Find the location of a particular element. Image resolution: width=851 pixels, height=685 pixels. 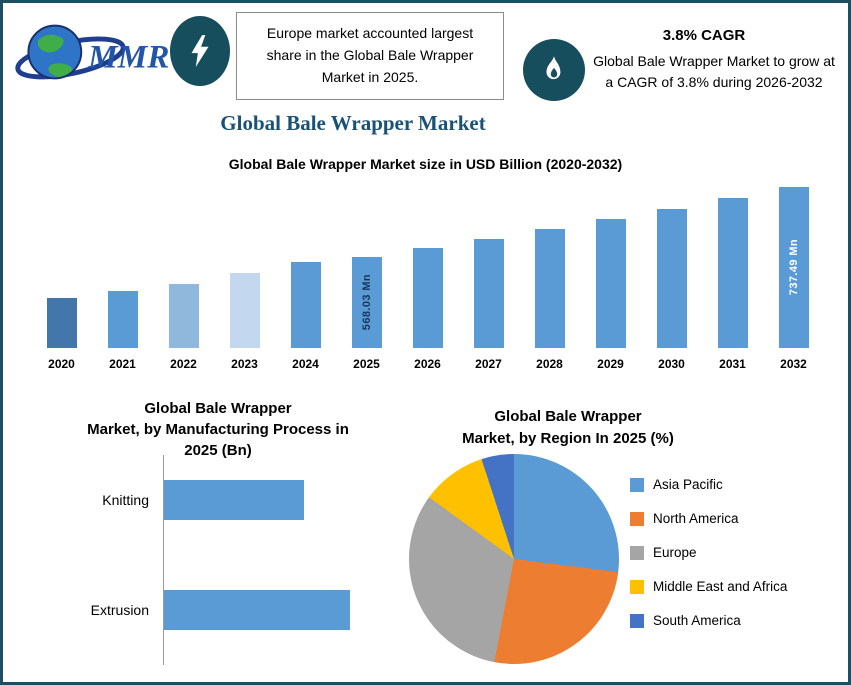

bar-value-label: 737.49 Mn is located at coordinates (793, 267).